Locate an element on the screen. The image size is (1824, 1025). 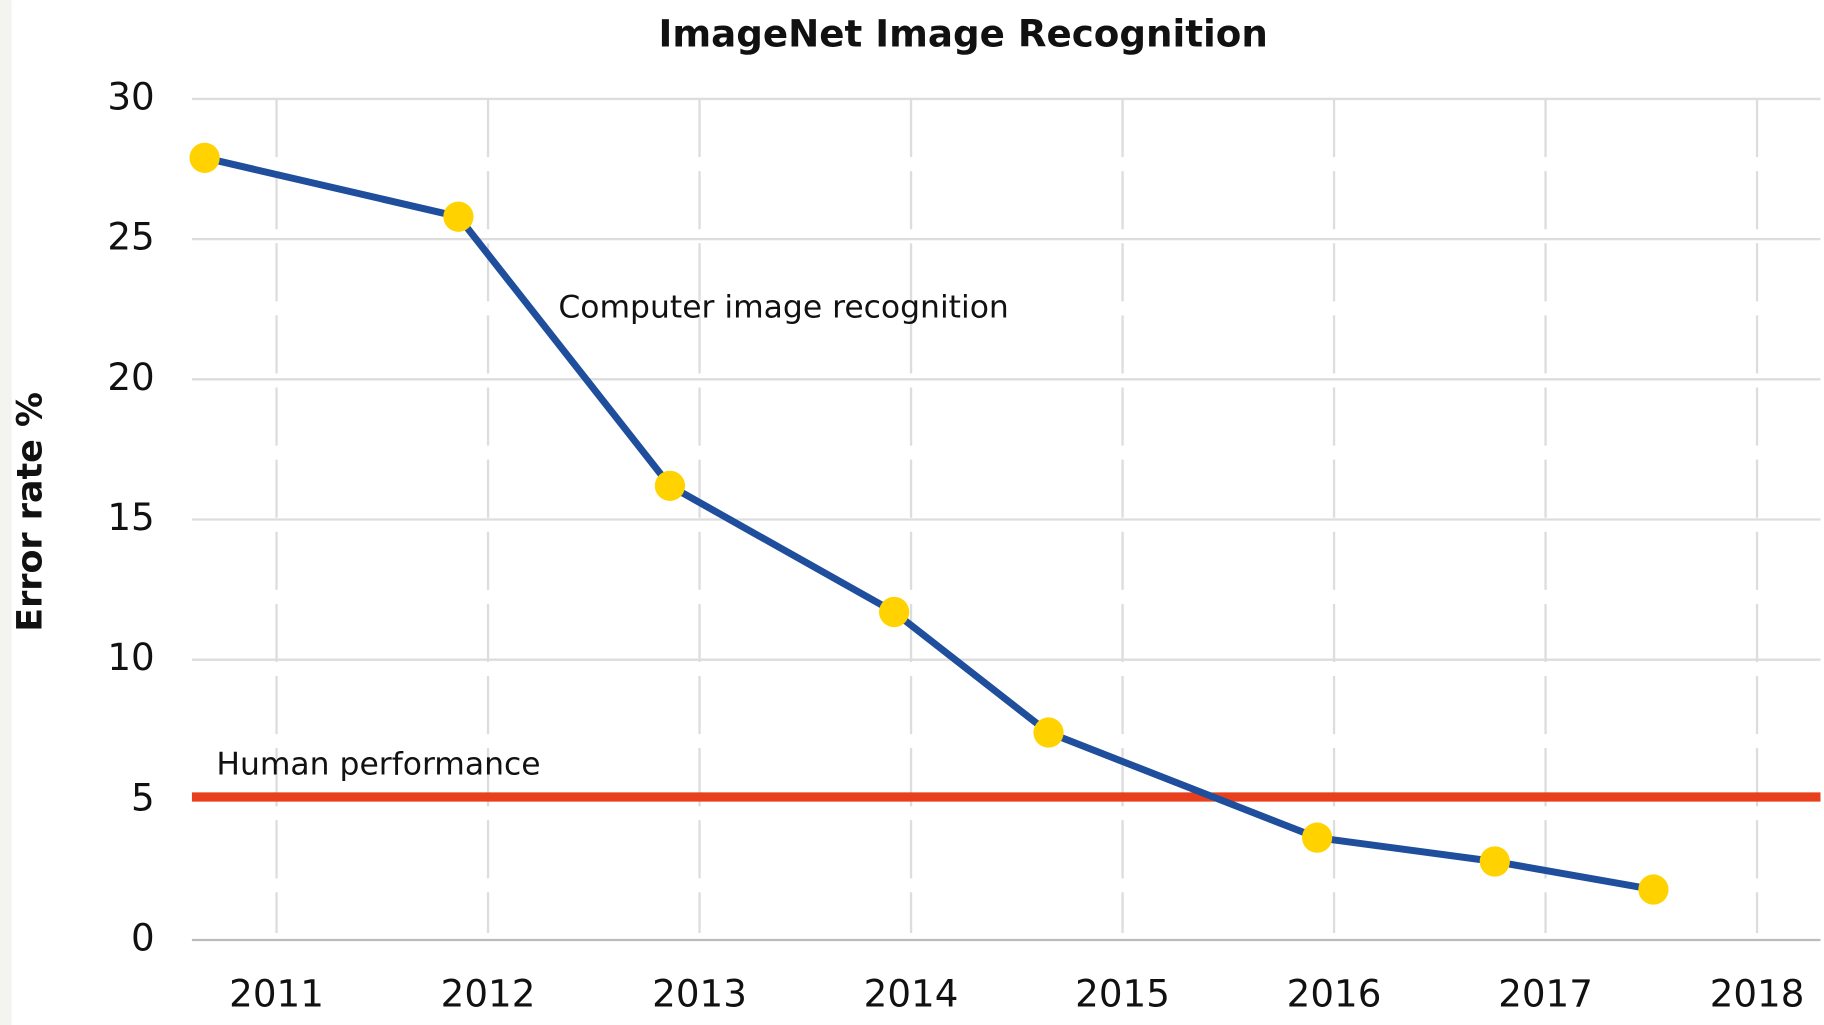
reference-label: Human performance is located at coordinates (378, 765).